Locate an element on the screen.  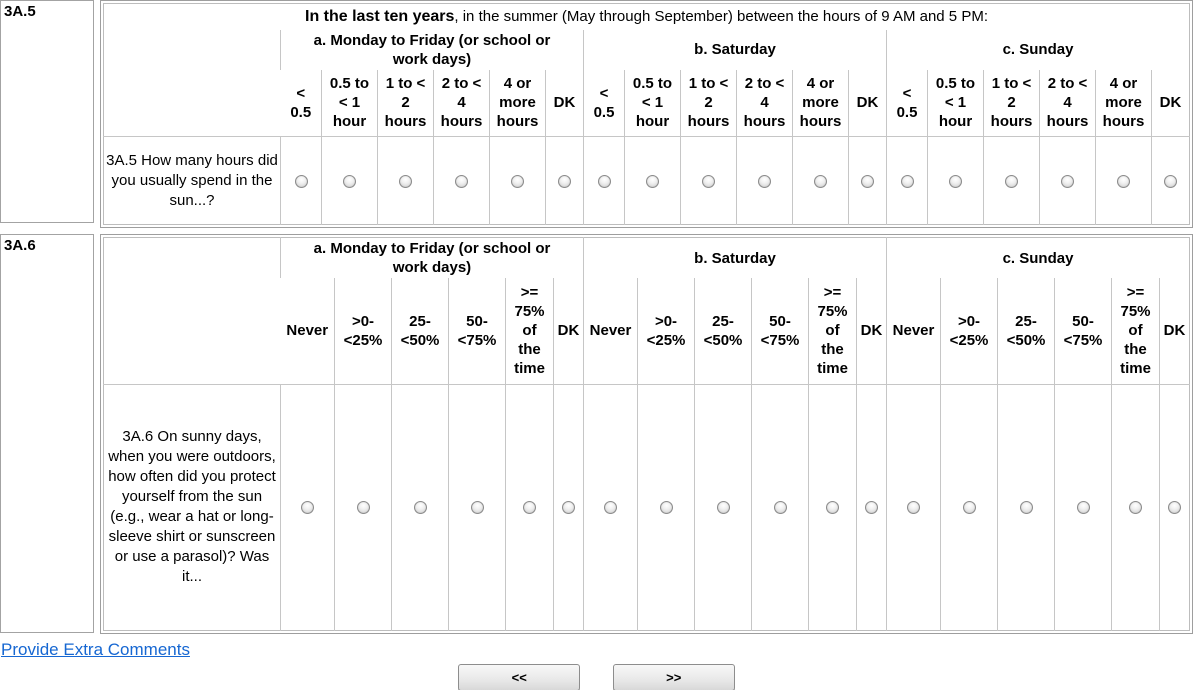
spacer-cell is located at coordinates (192, 83).